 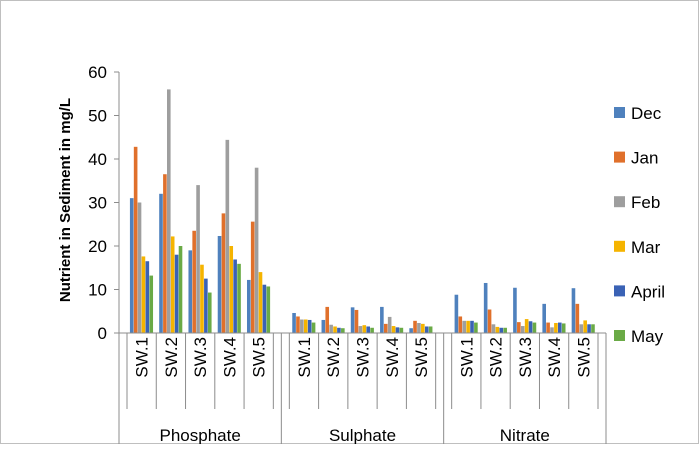 What do you see at coordinates (644, 158) in the screenshot?
I see `legend-label-jan: Jan` at bounding box center [644, 158].